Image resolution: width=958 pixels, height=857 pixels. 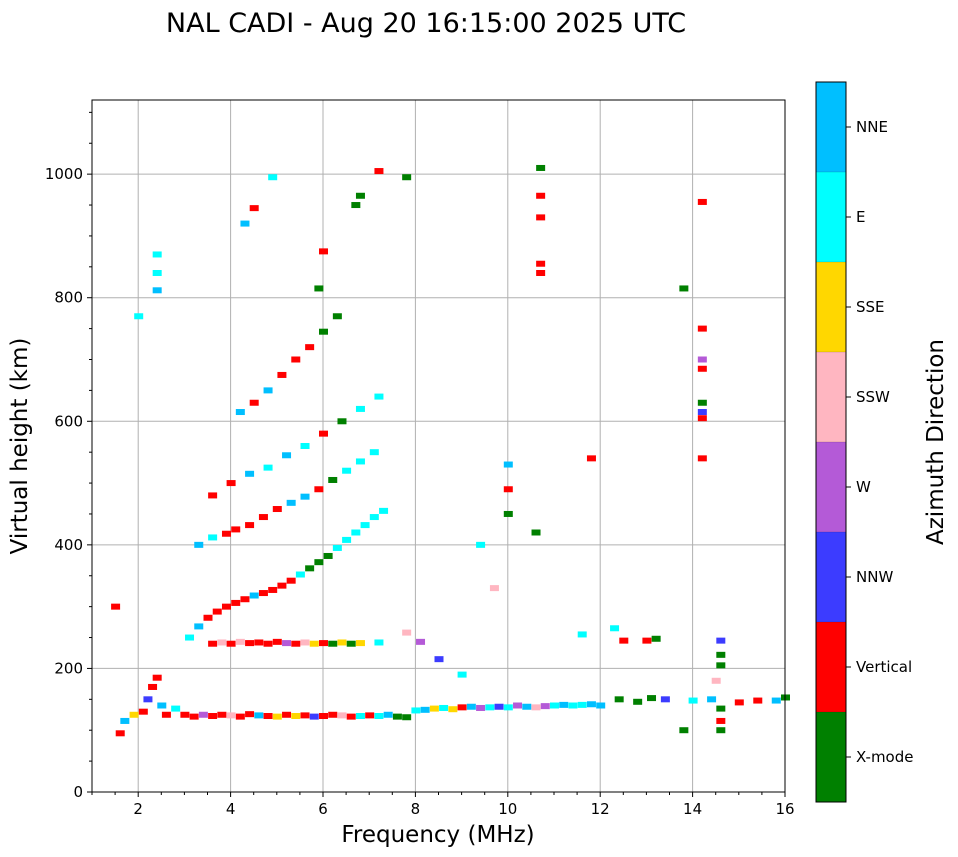 I want to click on y-tick-label: 400, so click(x=68, y=545).